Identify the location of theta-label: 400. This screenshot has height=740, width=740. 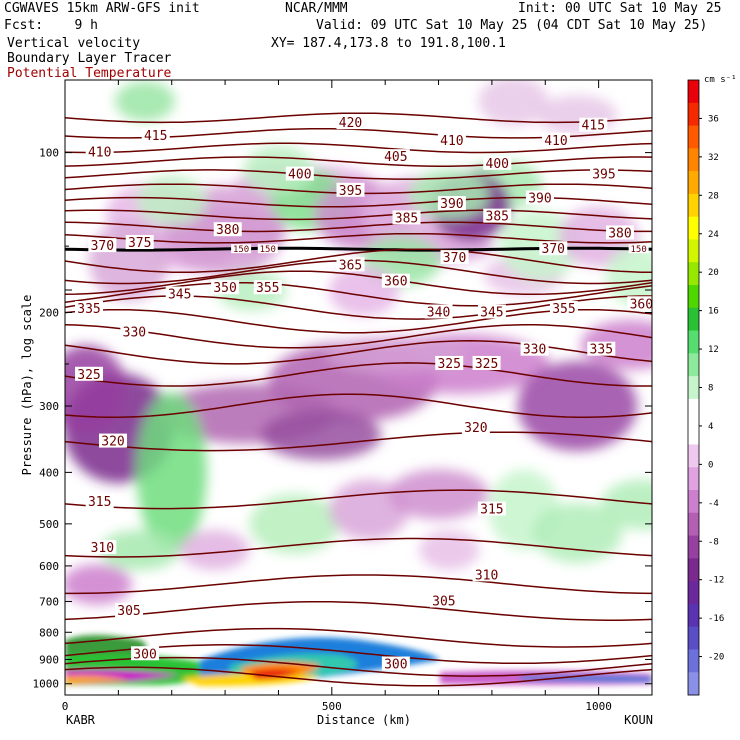
(497, 164).